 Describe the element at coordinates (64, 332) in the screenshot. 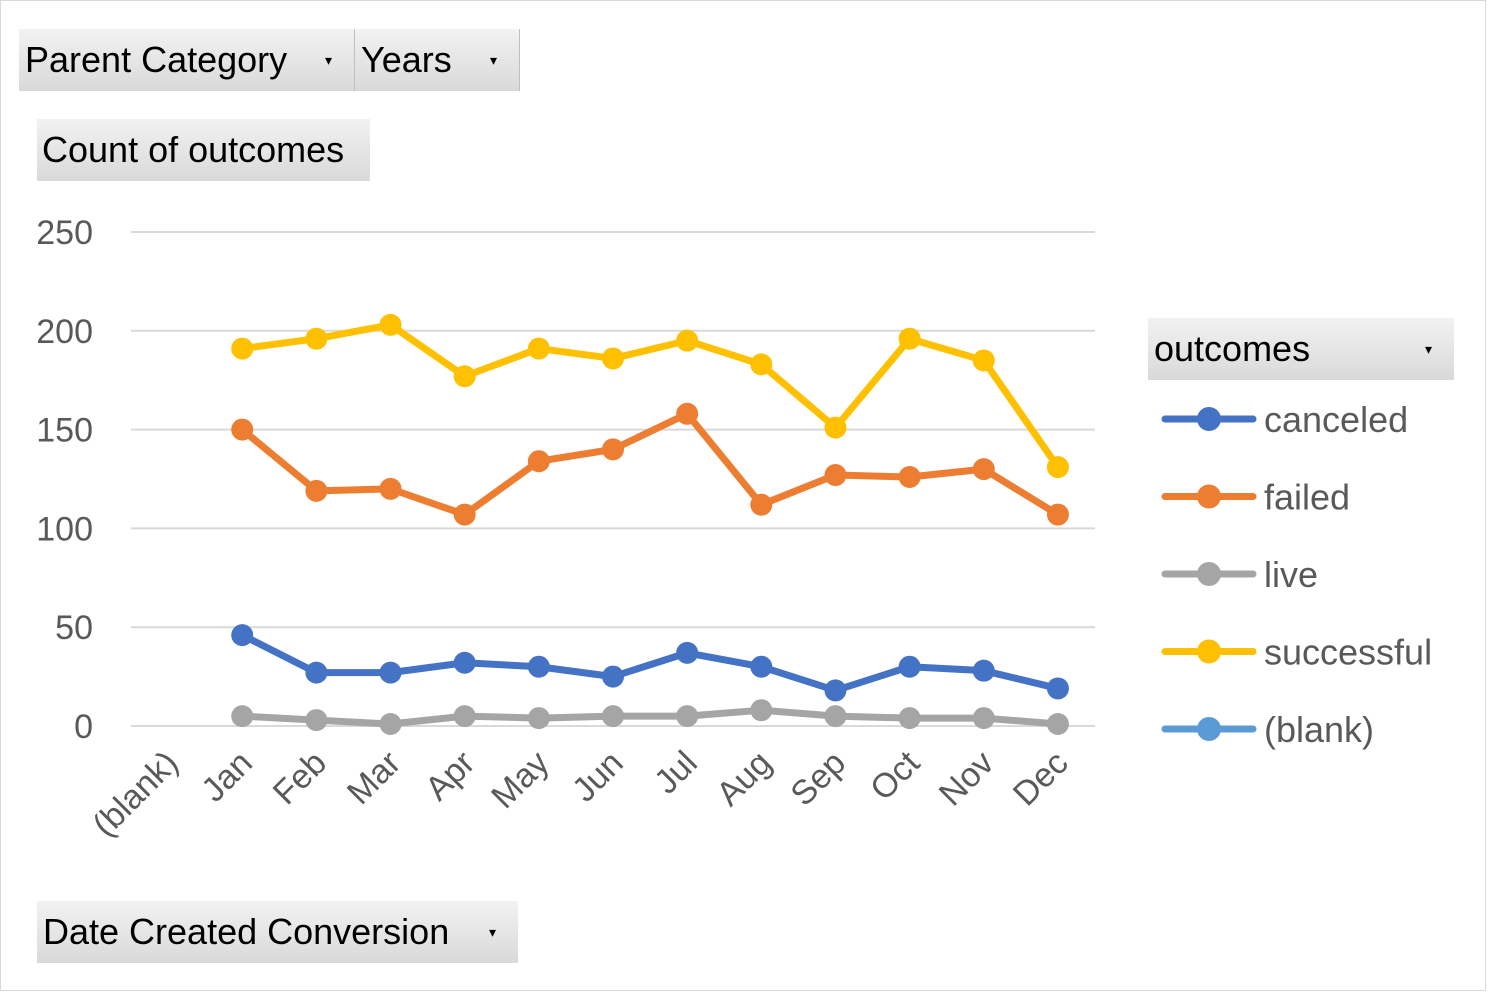

I see `y-tick-label: 200` at that location.